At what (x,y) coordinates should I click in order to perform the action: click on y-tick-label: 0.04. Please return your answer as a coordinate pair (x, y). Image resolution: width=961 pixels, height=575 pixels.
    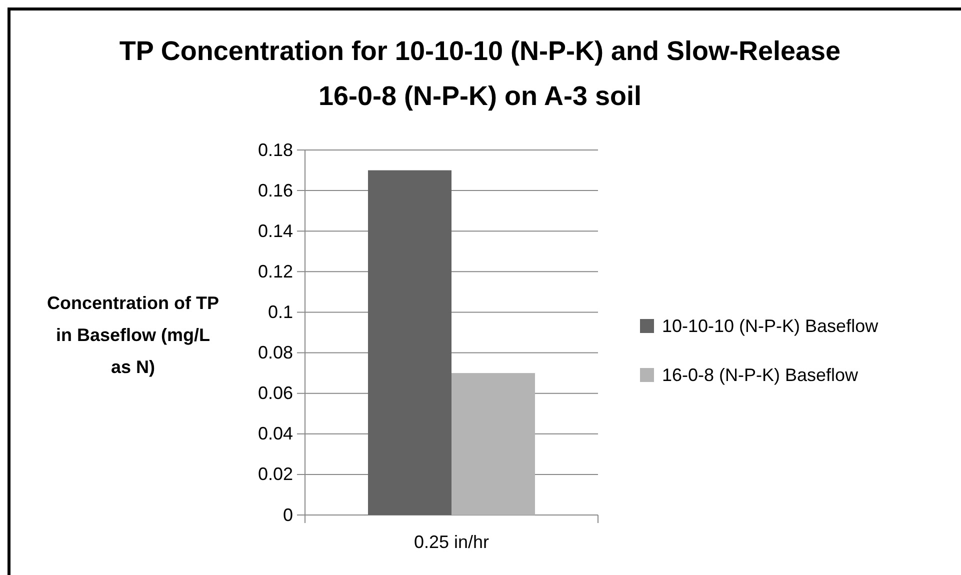
    Looking at the image, I should click on (275, 434).